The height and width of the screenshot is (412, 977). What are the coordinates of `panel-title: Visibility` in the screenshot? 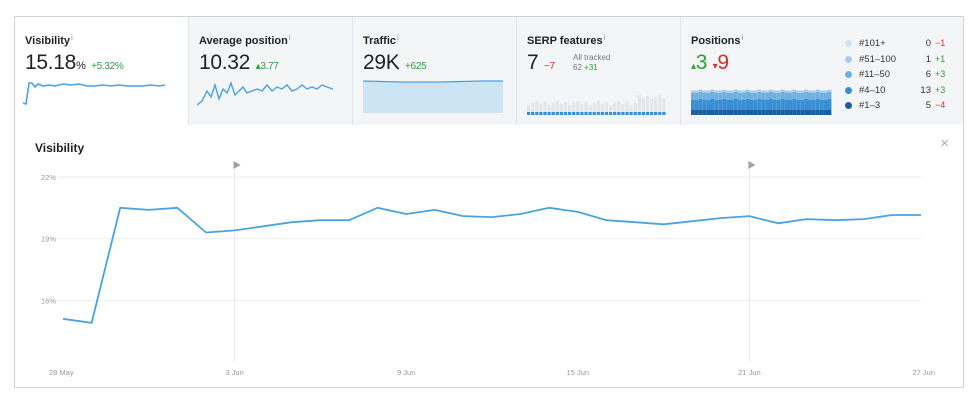 It's located at (60, 148).